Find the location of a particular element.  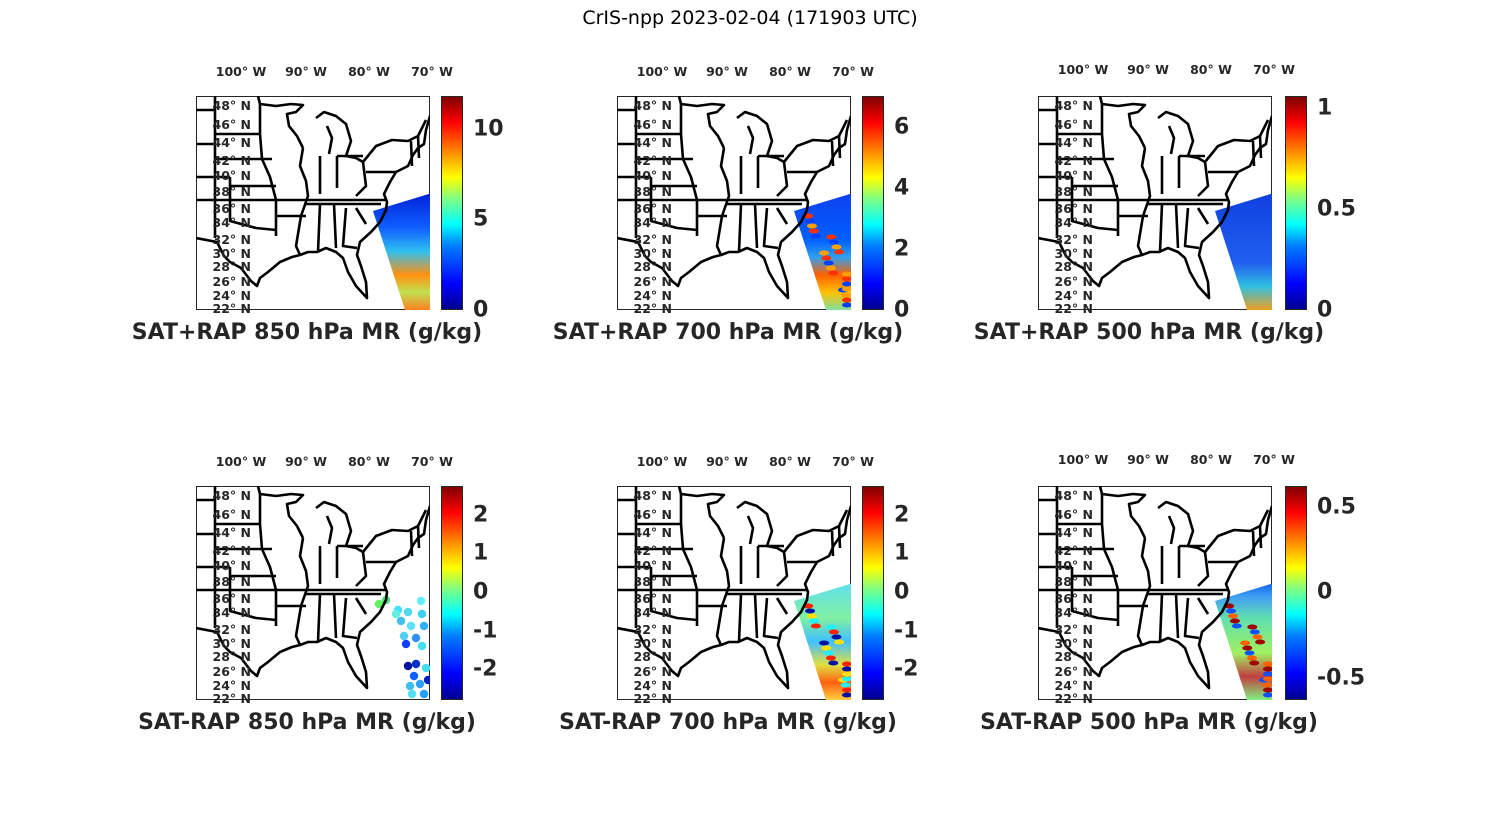

colorbar is located at coordinates (452, 203).